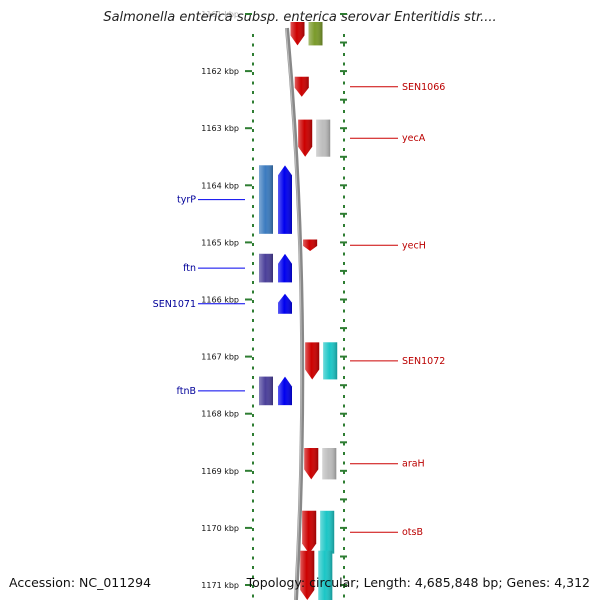 The image size is (600, 600). I want to click on axis-tick-label: 1171 kbp, so click(220, 585).